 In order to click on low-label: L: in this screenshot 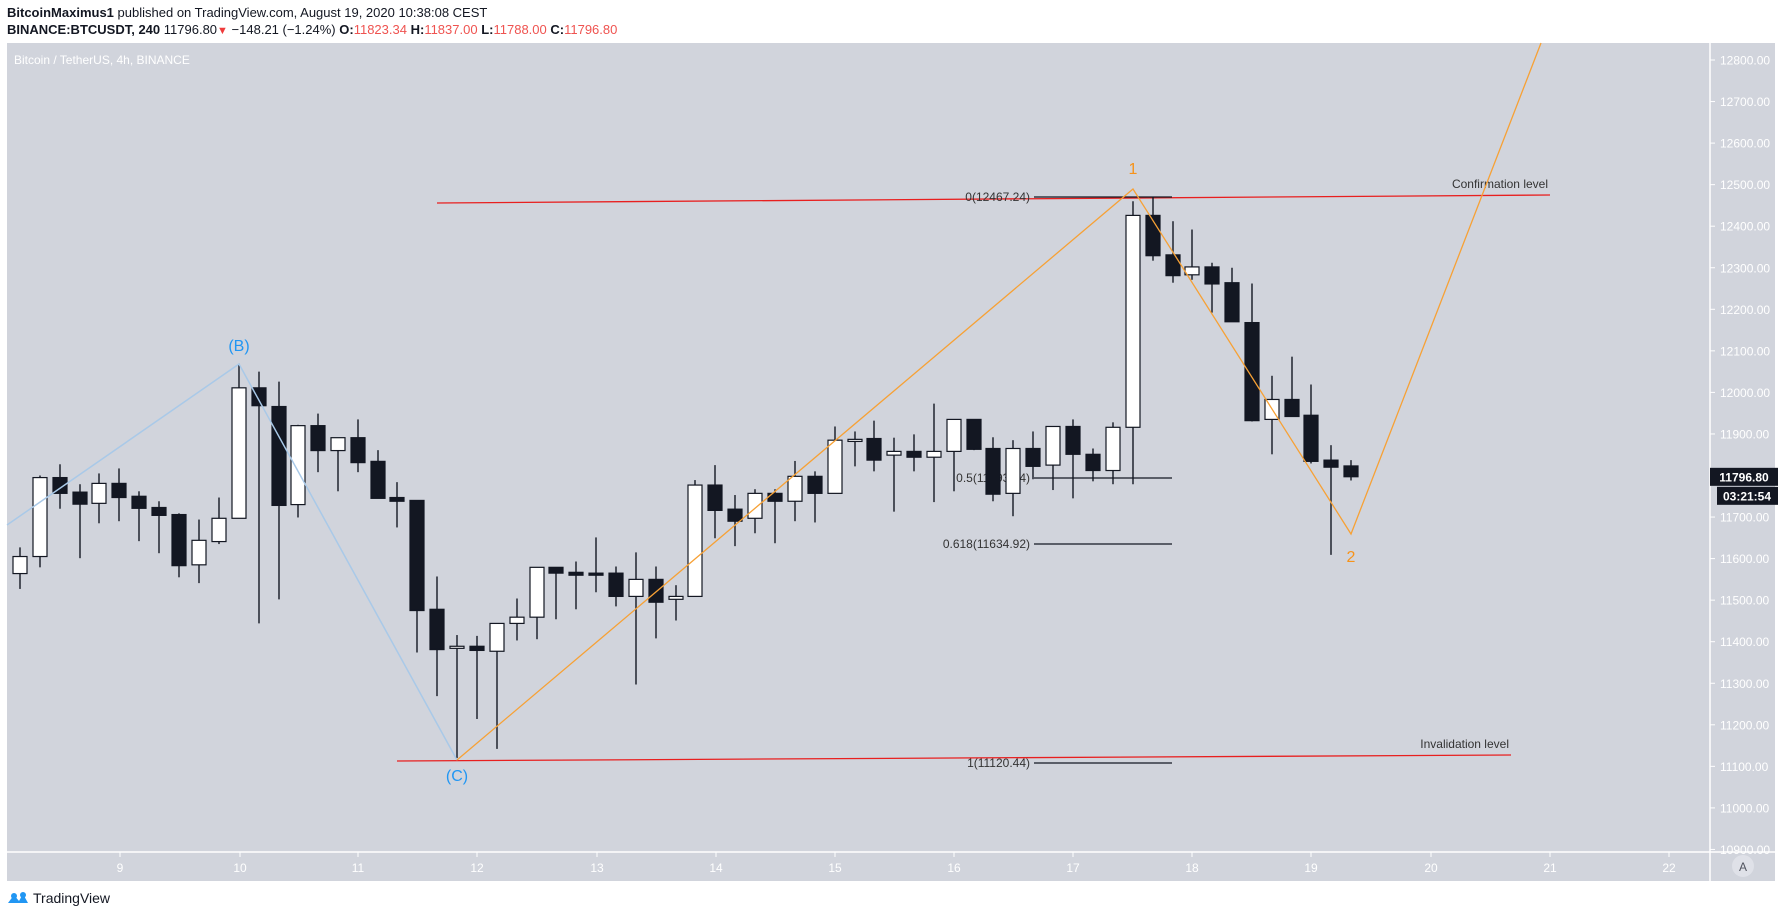, I will do `click(487, 29)`.